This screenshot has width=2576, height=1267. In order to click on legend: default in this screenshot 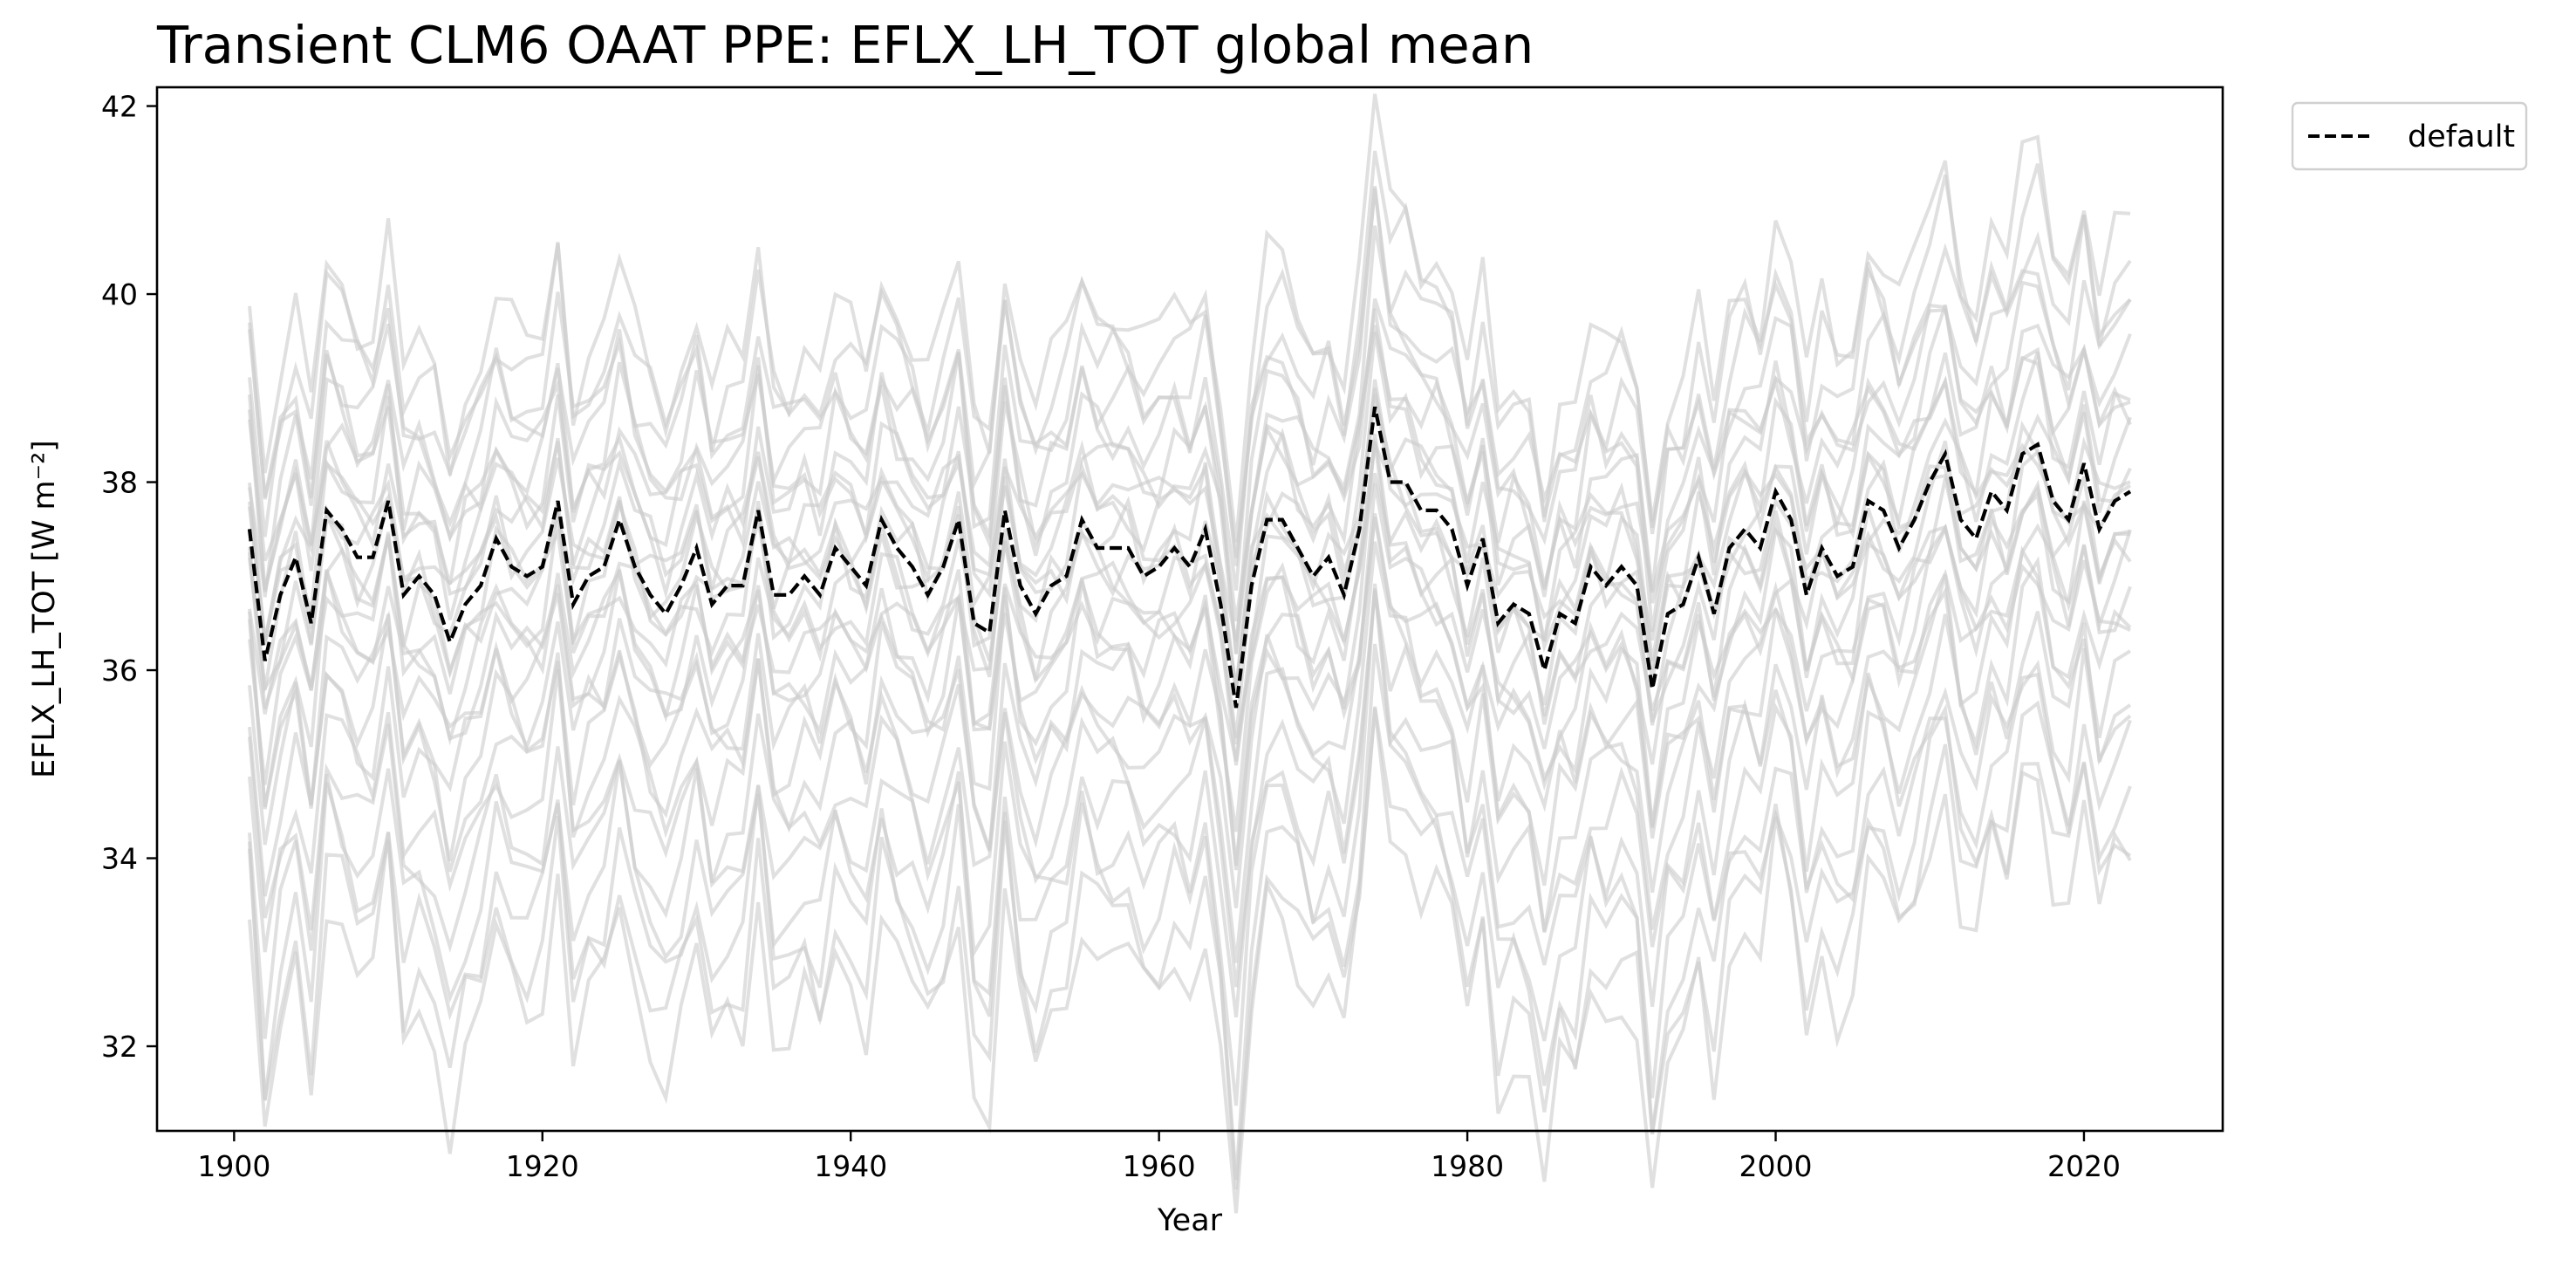, I will do `click(2409, 136)`.